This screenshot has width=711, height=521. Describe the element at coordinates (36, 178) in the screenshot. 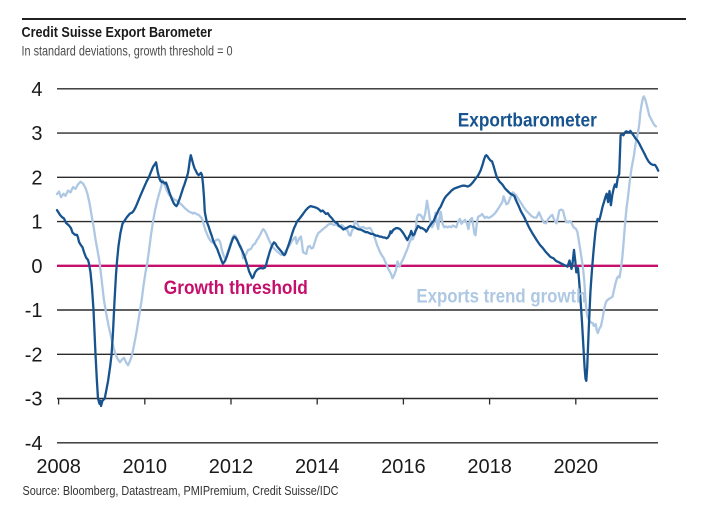

I see `svg-text: 2` at that location.